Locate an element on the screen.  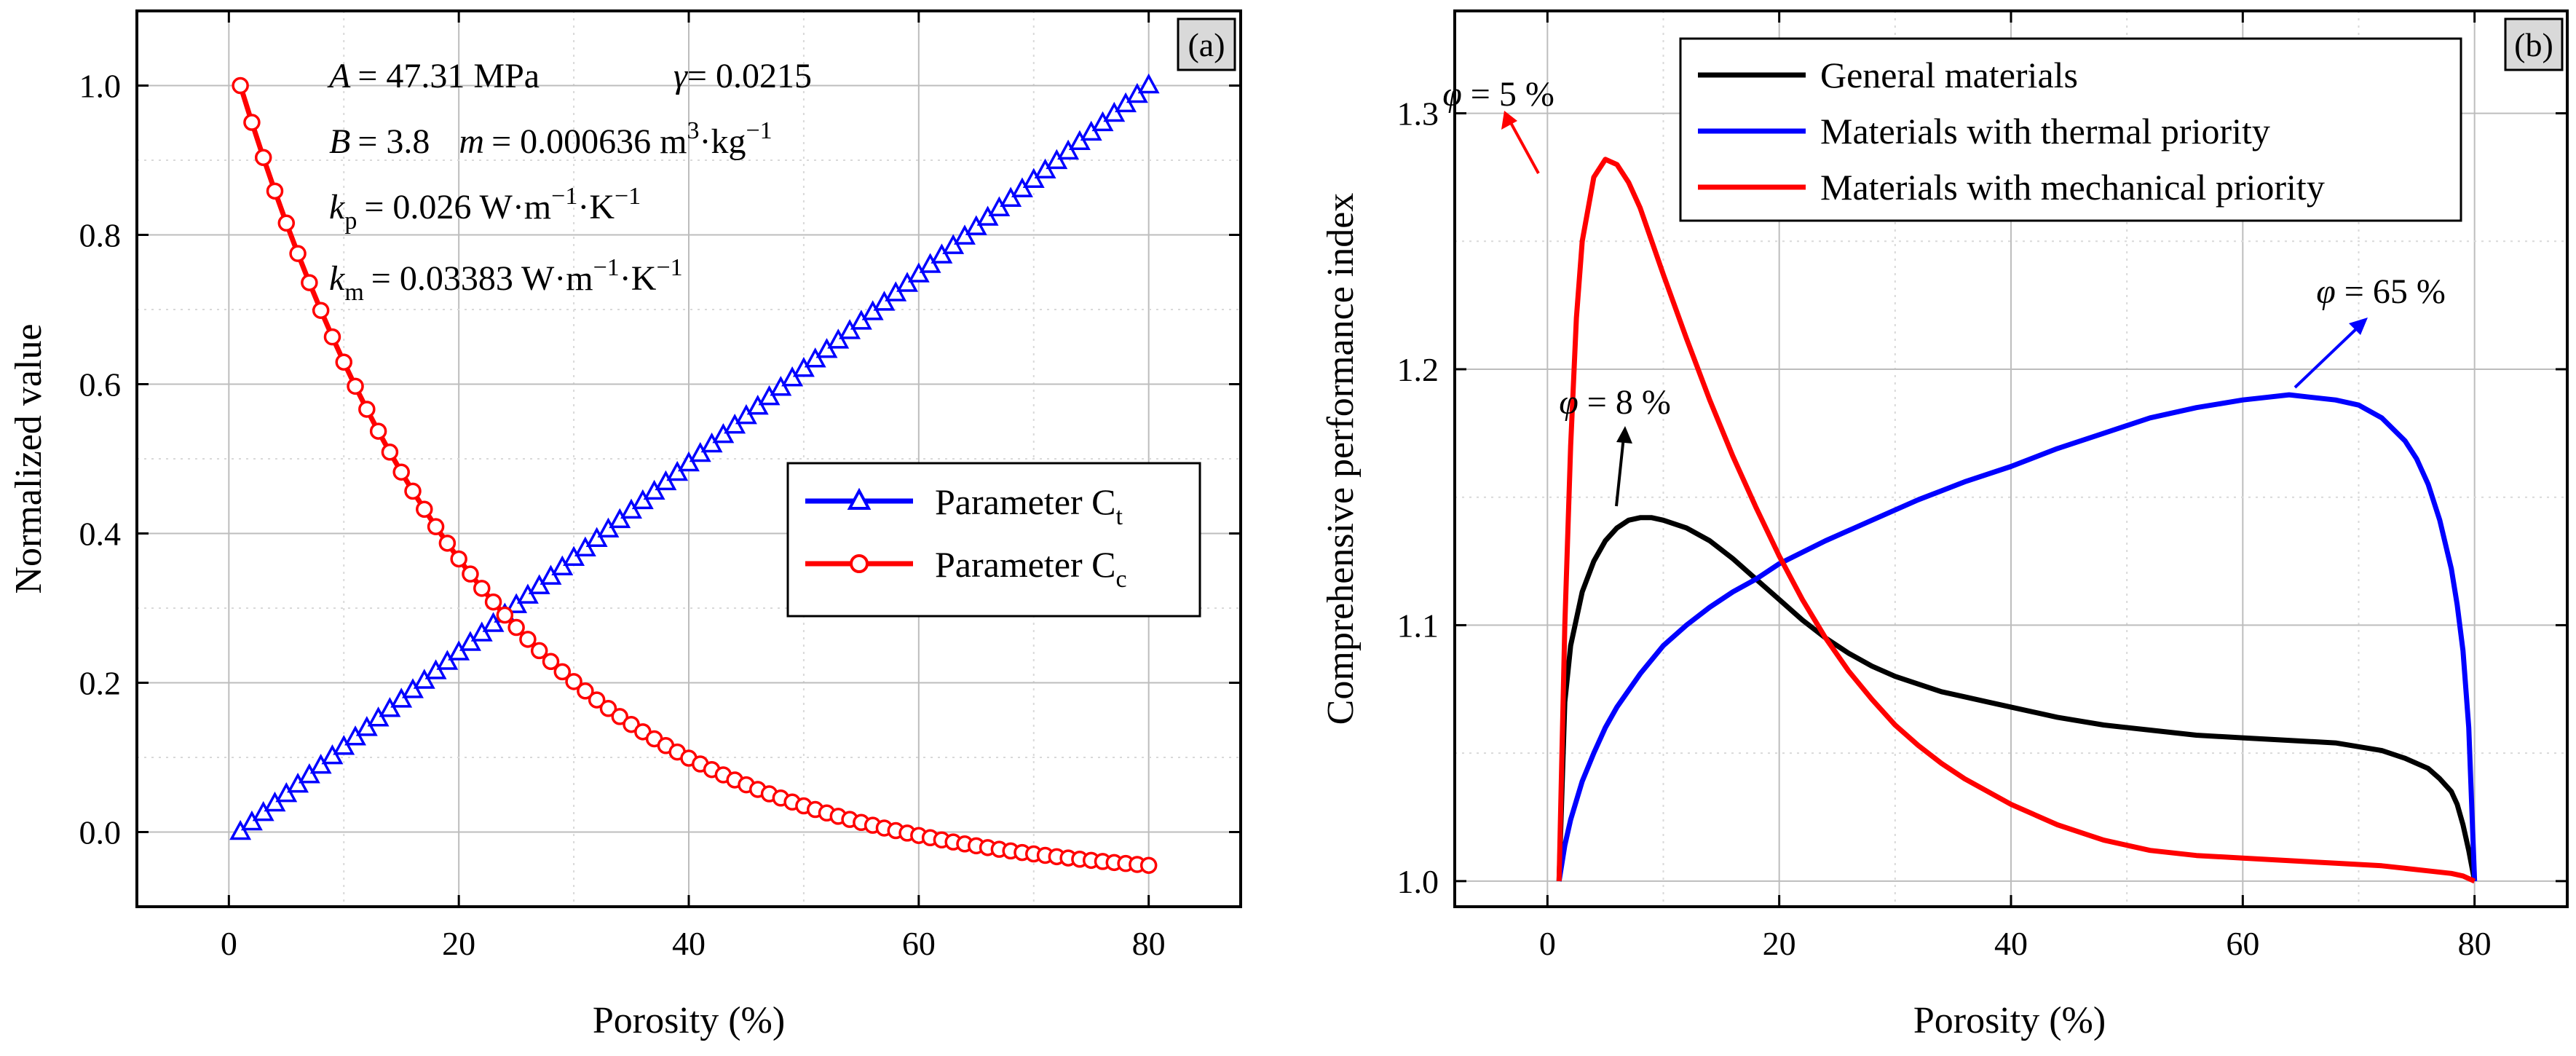
legend-a: Parameter Ct Parameter Cc is located at coordinates (993, 540).